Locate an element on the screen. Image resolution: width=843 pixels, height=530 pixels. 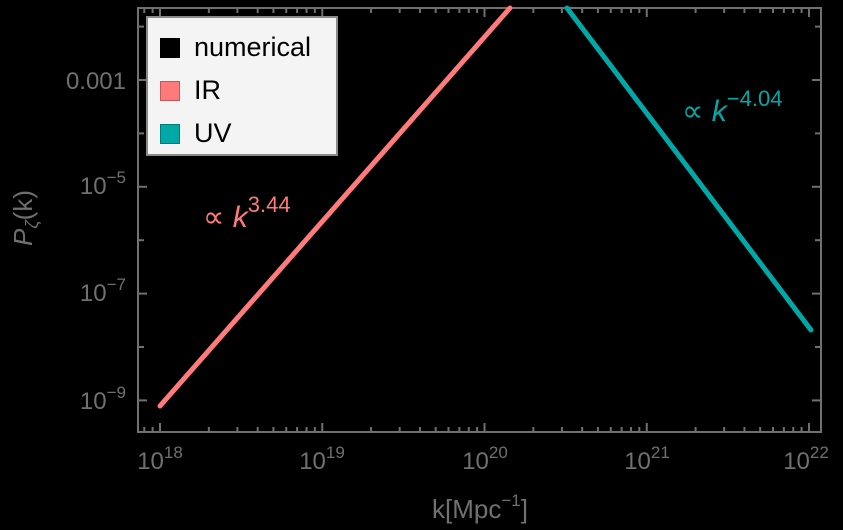
x-tick-label: 1018 is located at coordinates (160, 459).